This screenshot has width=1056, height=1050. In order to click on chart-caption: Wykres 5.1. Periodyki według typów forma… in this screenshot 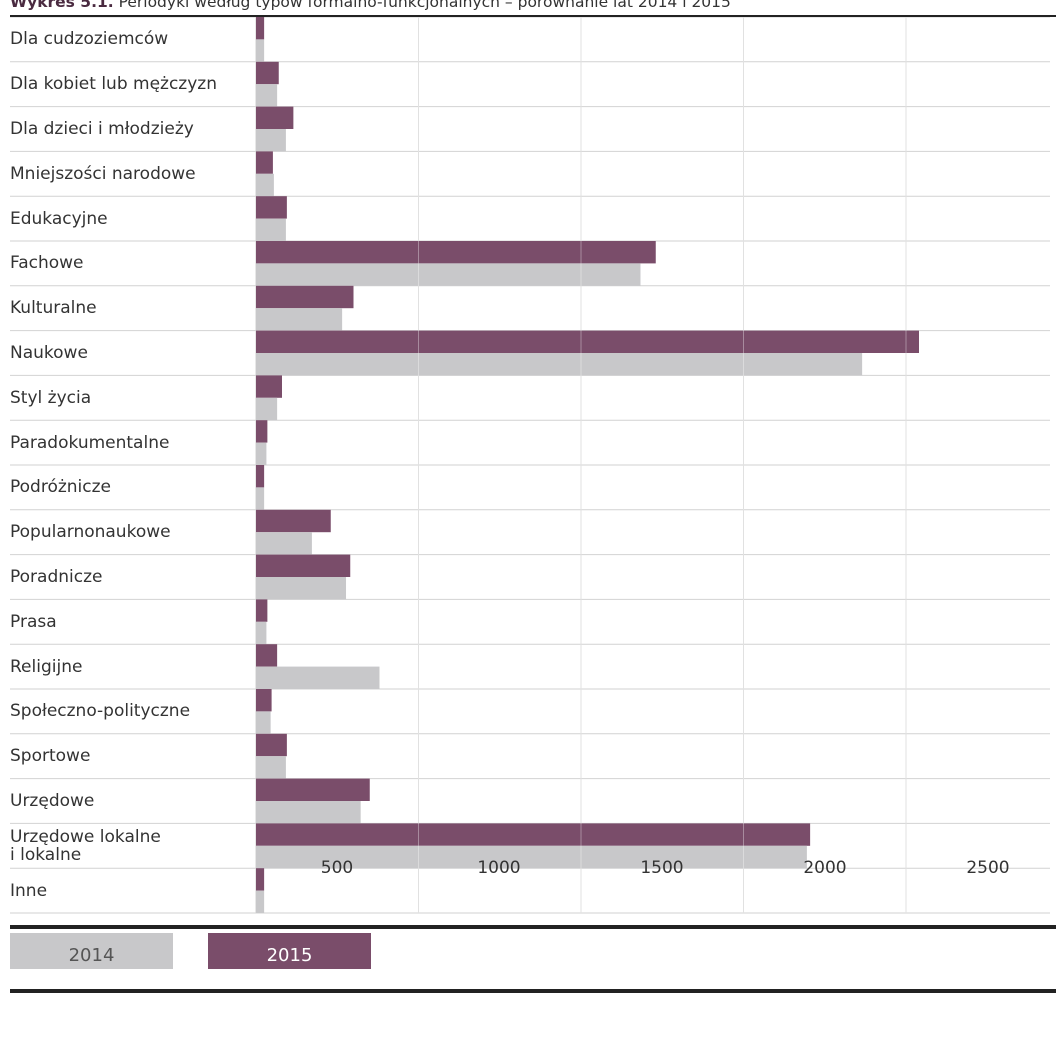, I will do `click(530, 5)`.